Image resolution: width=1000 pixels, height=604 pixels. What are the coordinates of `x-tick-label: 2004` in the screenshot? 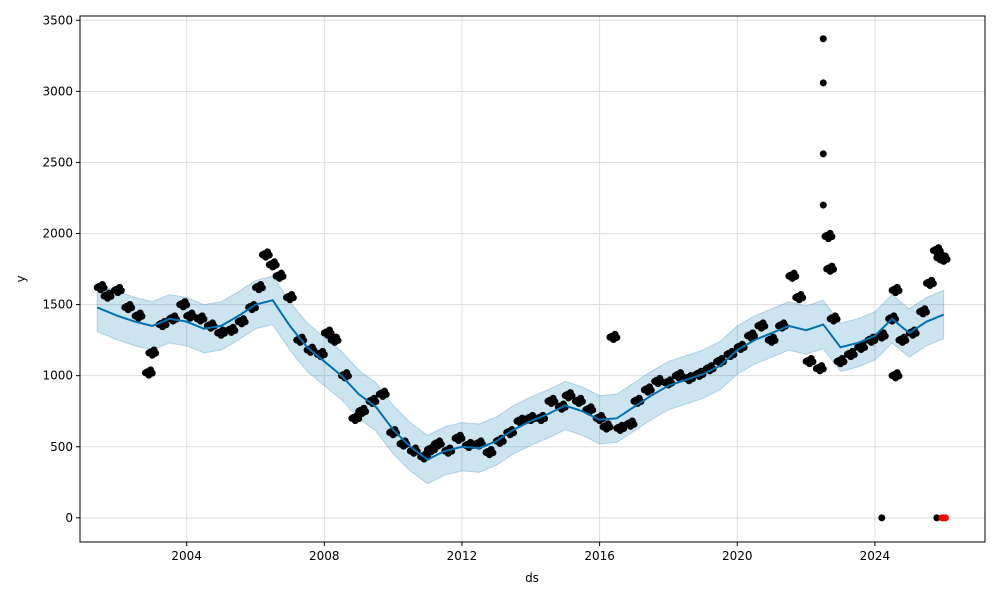 It's located at (186, 556).